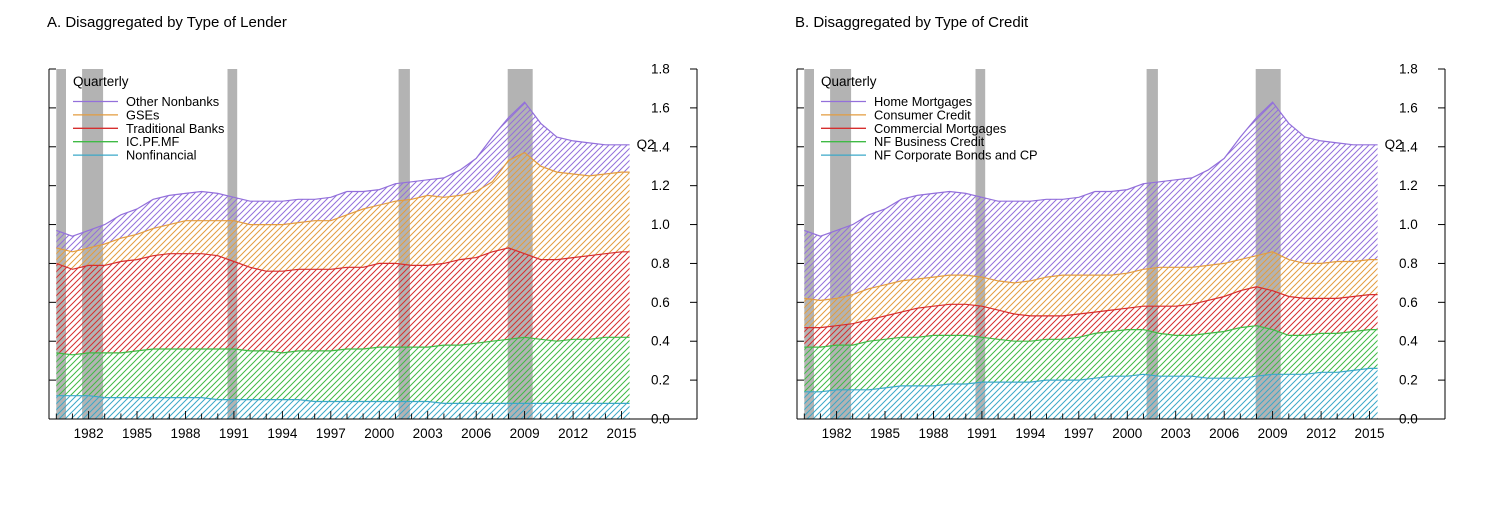 This screenshot has height=526, width=1500. What do you see at coordinates (1091, 393) in the screenshot?
I see `area-nf-corporate-bonds-and-cp` at bounding box center [1091, 393].